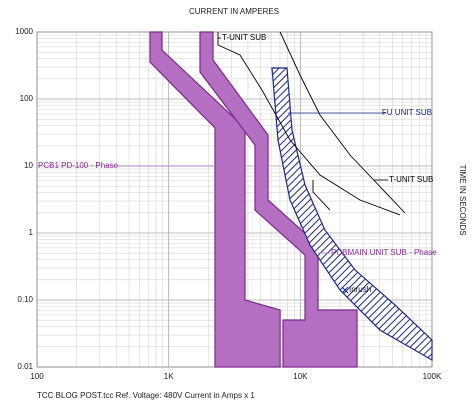  I want to click on y-axis-label: TIME IN SECONDS, so click(462, 199).